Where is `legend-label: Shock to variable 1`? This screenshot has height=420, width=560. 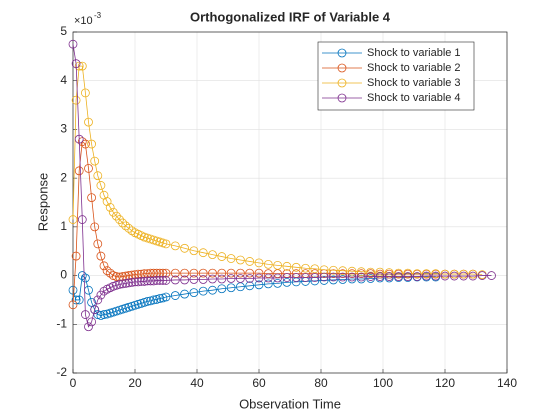
legend-label: Shock to variable 1 is located at coordinates (414, 53).